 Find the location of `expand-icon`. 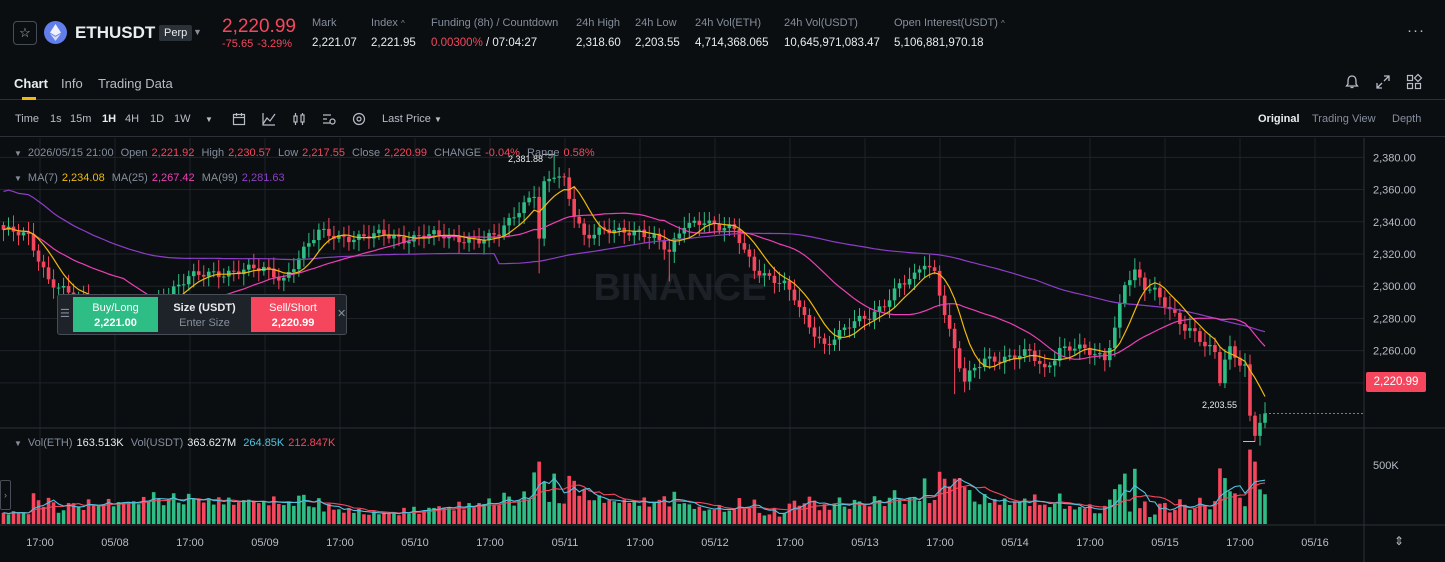

expand-icon is located at coordinates (1383, 82).